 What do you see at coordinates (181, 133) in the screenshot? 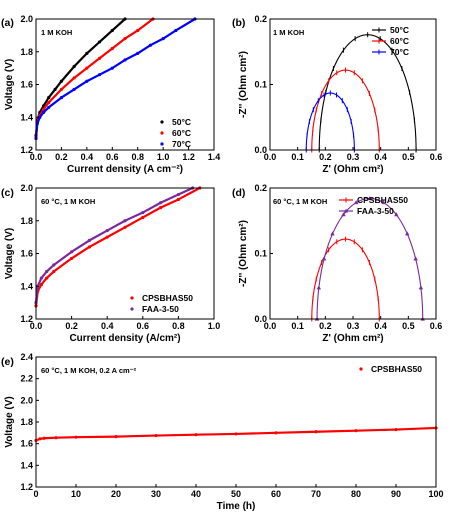
I see `legend-label: 60°C` at bounding box center [181, 133].